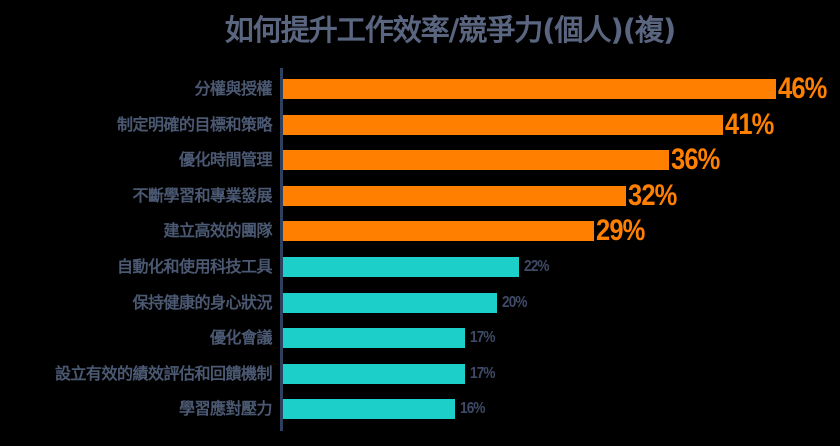 The width and height of the screenshot is (840, 446). I want to click on value-label: 36%, so click(695, 160).